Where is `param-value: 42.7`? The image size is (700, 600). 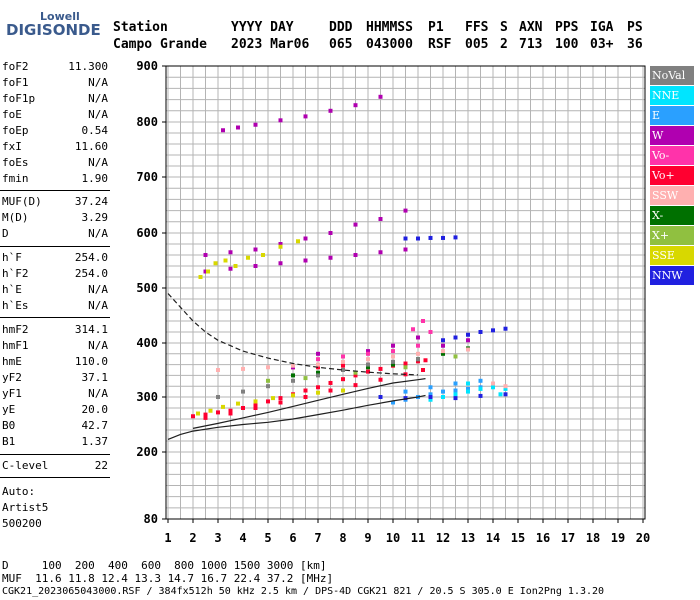
param-value: 42.7 is located at coordinates (95, 425).